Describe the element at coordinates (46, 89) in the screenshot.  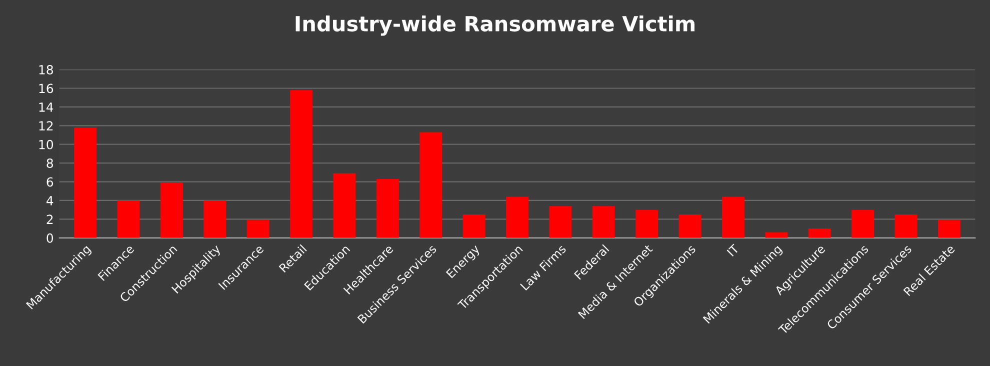
I see `y-tick-label: 16` at that location.